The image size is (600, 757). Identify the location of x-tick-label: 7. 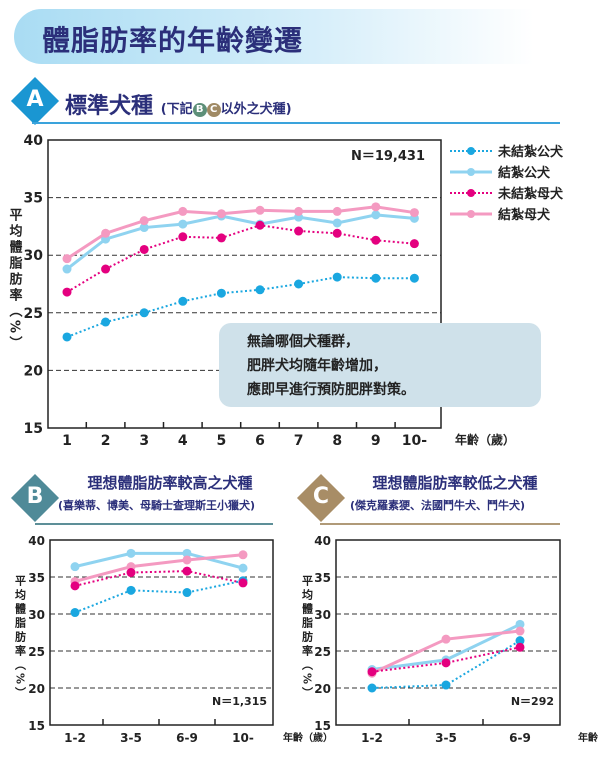
(299, 441).